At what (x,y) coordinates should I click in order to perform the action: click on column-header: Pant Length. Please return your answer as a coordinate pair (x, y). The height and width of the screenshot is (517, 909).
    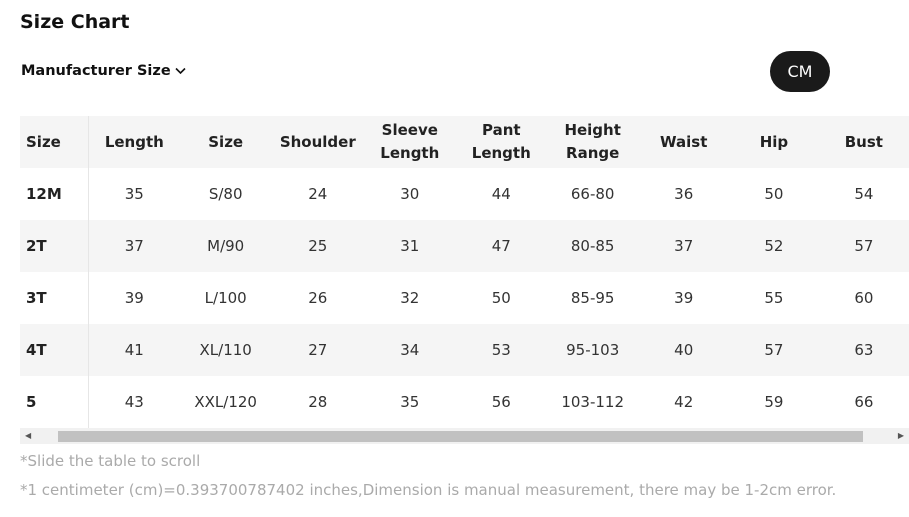
    Looking at the image, I should click on (501, 141).